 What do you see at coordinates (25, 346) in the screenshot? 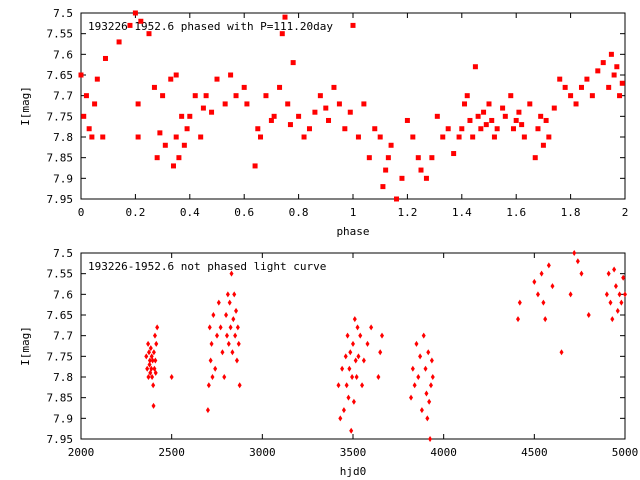
I see `unphased-plot-y-label: I[mag]` at bounding box center [25, 346].